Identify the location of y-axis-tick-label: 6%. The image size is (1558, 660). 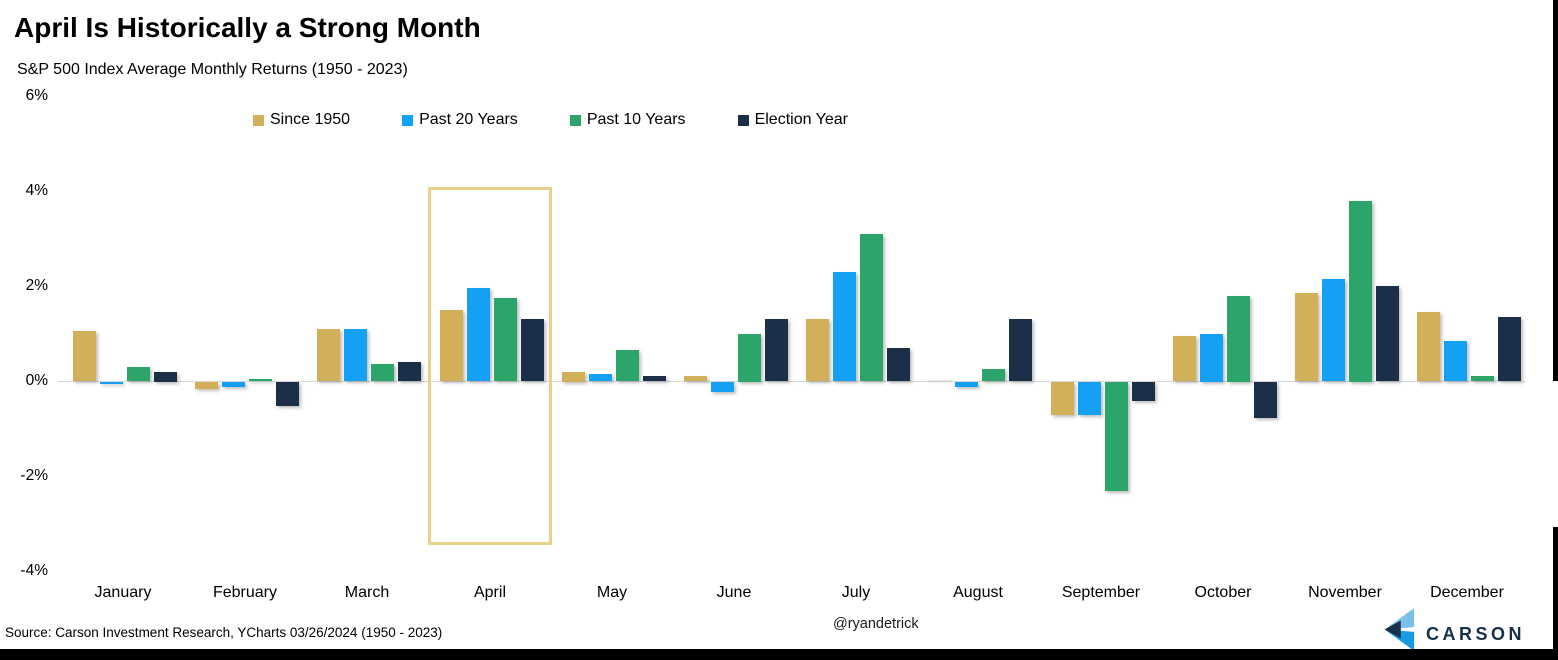
(36, 95).